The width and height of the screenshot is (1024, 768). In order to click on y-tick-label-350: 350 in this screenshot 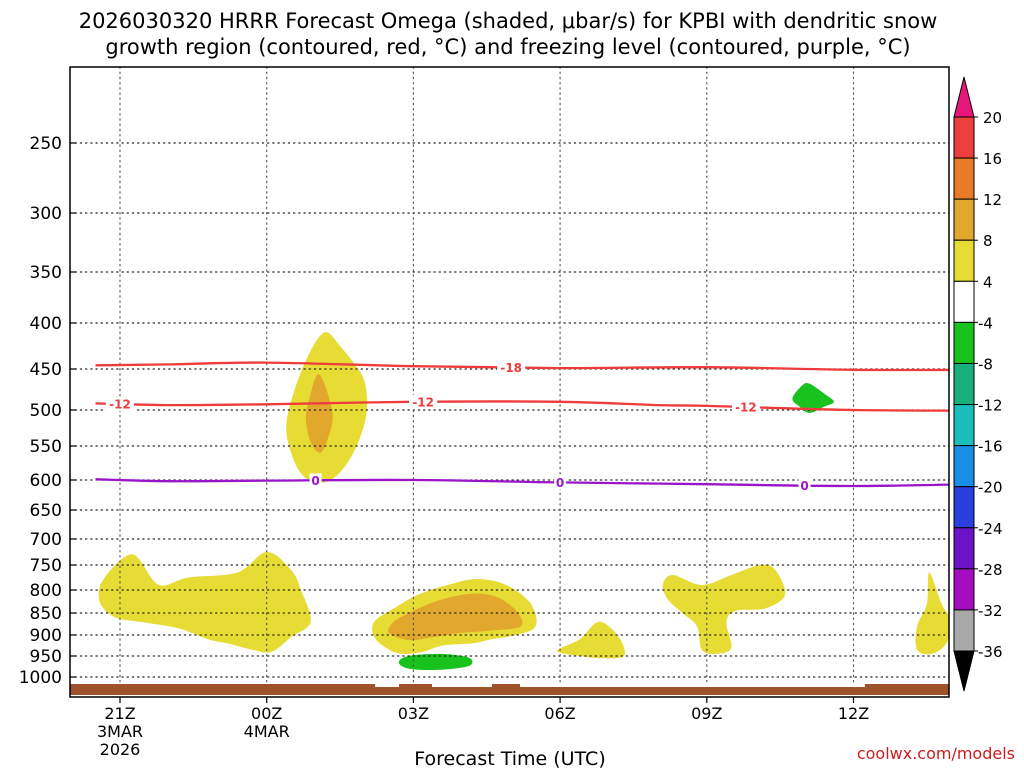, I will do `click(46, 273)`.